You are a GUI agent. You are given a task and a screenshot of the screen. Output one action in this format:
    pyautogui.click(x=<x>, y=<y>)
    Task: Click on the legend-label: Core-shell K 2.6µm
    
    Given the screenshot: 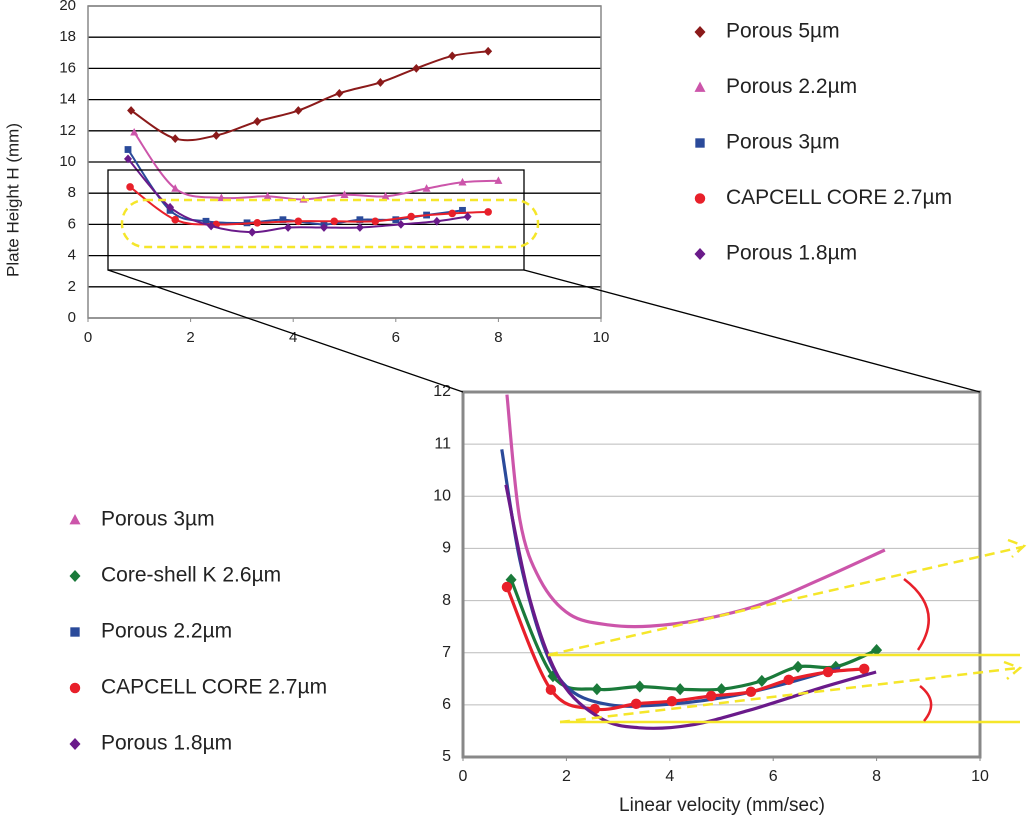 What is the action you would take?
    pyautogui.click(x=191, y=575)
    